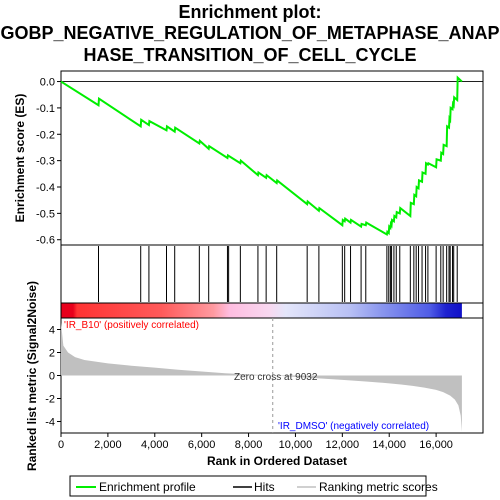  Describe the element at coordinates (264, 487) in the screenshot. I see `legend-hits-label: Hits` at that location.